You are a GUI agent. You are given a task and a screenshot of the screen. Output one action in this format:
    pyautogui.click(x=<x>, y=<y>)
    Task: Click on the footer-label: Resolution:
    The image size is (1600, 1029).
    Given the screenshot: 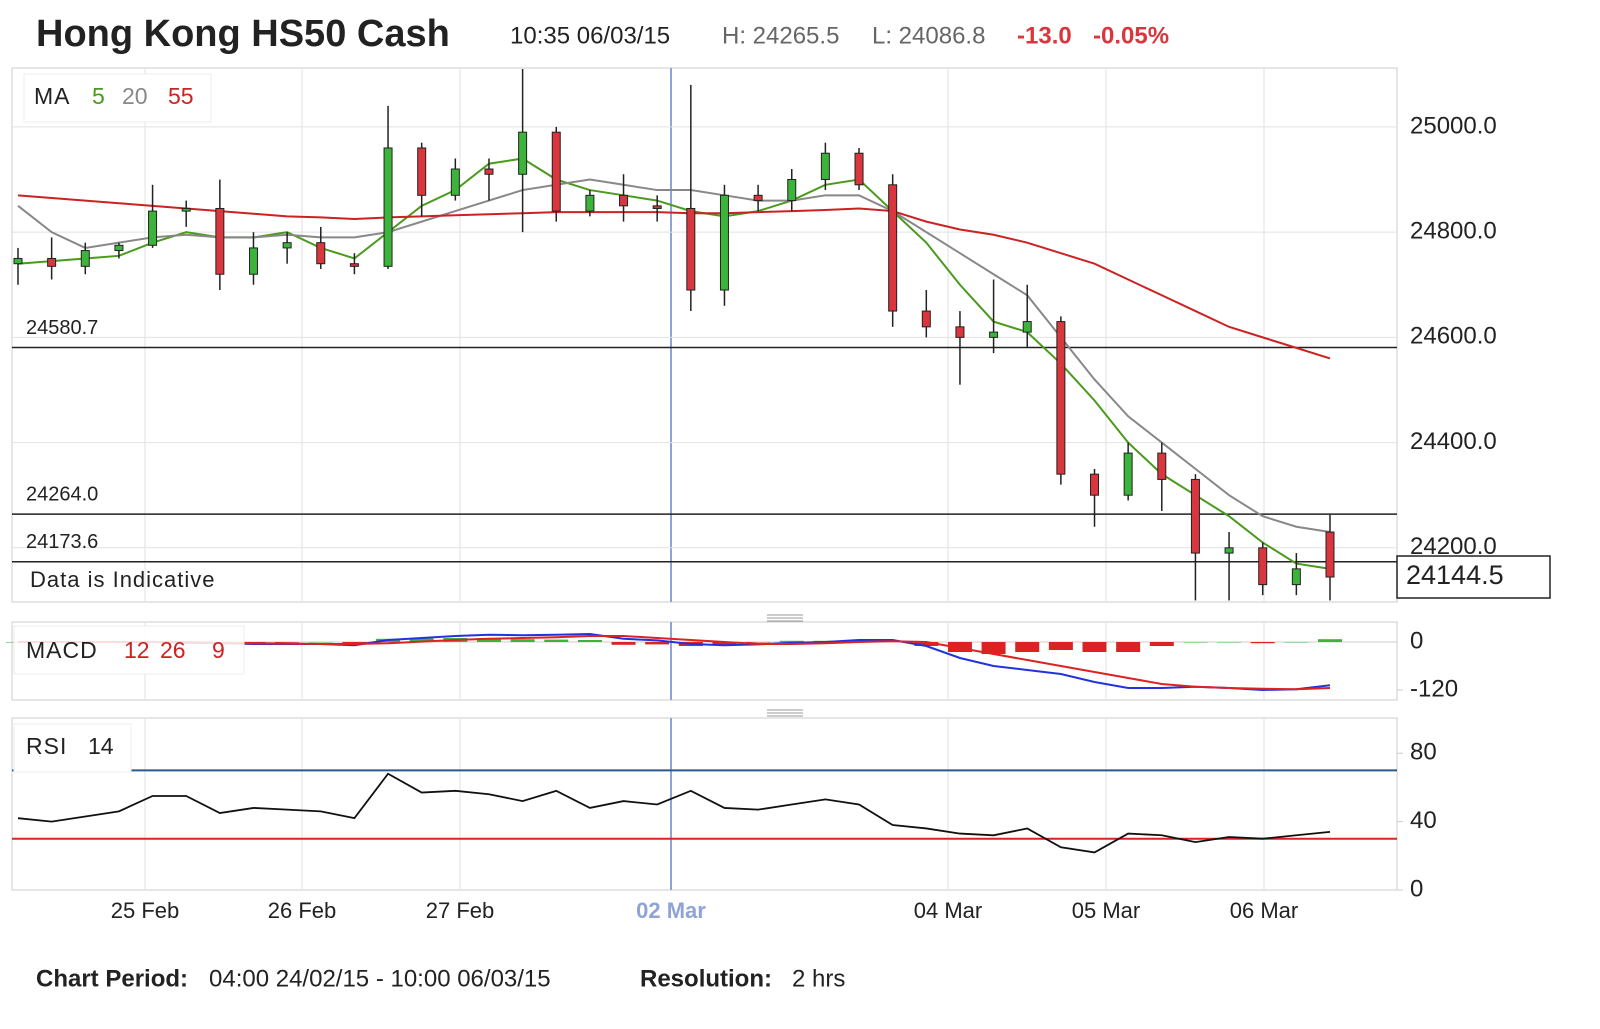 What is the action you would take?
    pyautogui.click(x=706, y=978)
    